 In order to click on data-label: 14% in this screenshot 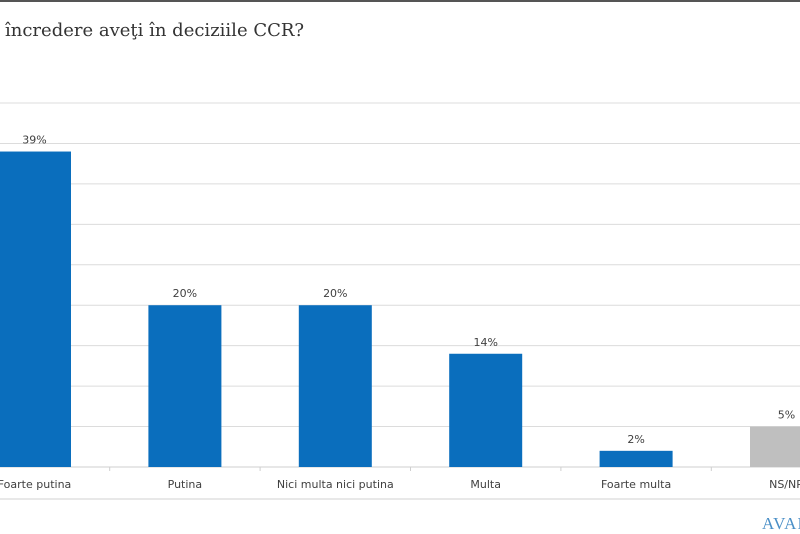, I will do `click(485, 342)`.